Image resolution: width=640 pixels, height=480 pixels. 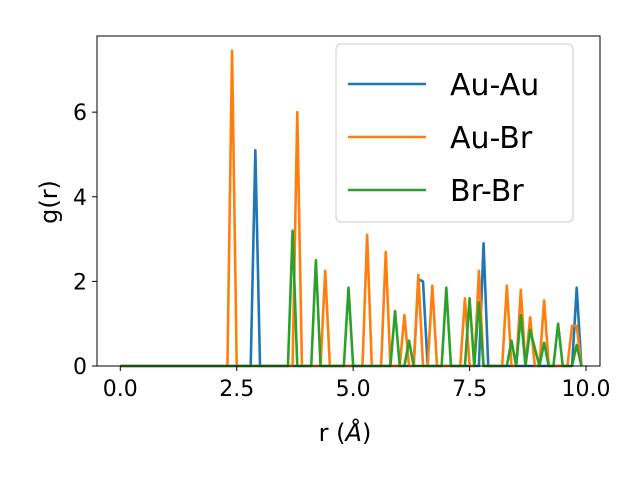 I want to click on x-tick-label: 5.0, so click(x=353, y=389).